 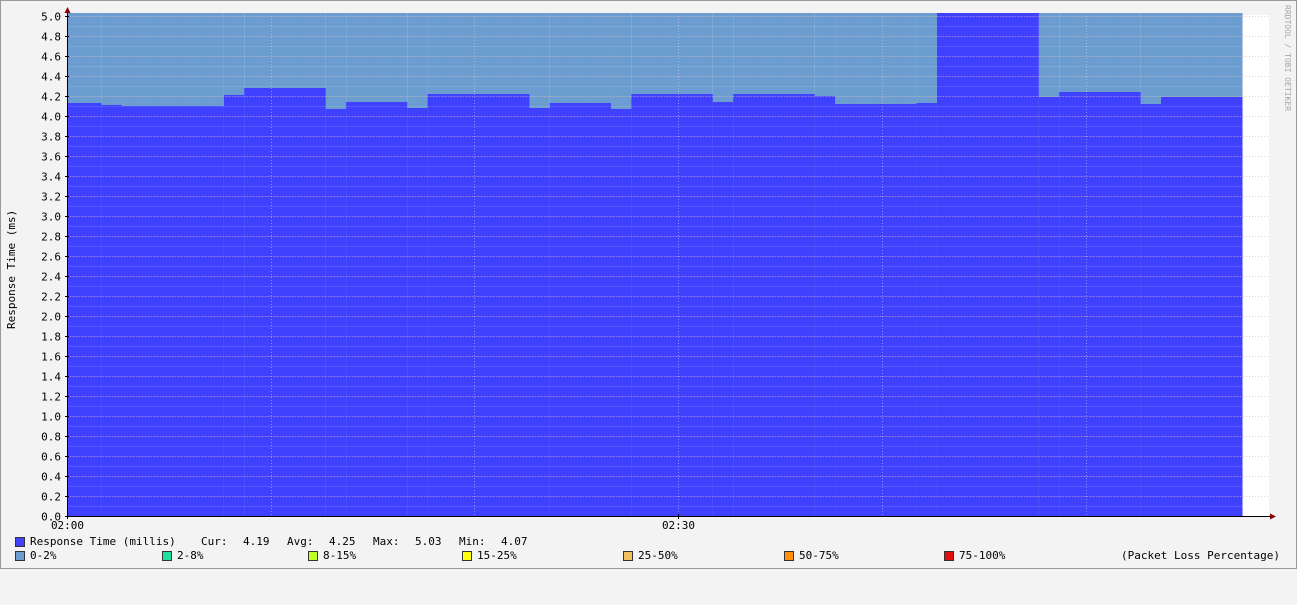 I want to click on y-tick-label: 4.8, so click(x=51, y=37).